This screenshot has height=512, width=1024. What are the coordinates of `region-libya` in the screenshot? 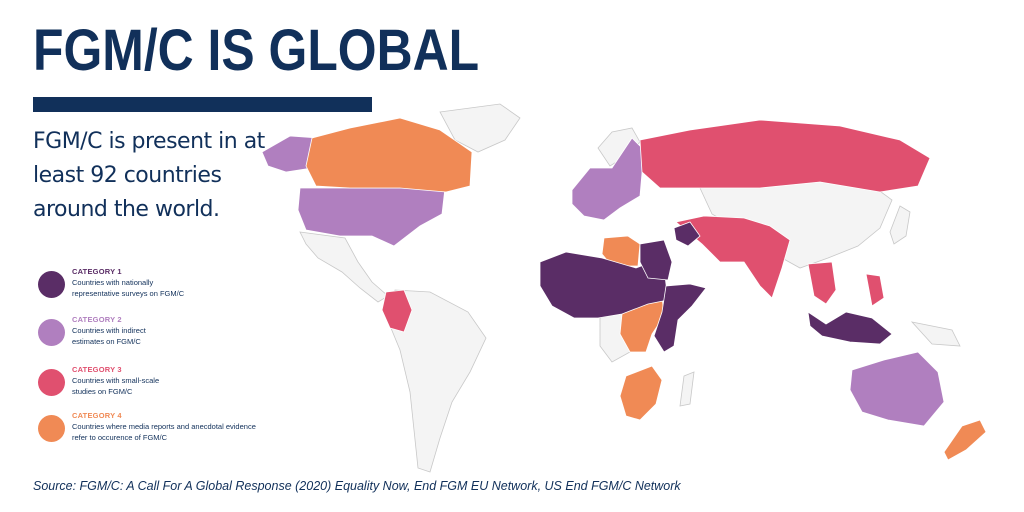 It's located at (621, 251).